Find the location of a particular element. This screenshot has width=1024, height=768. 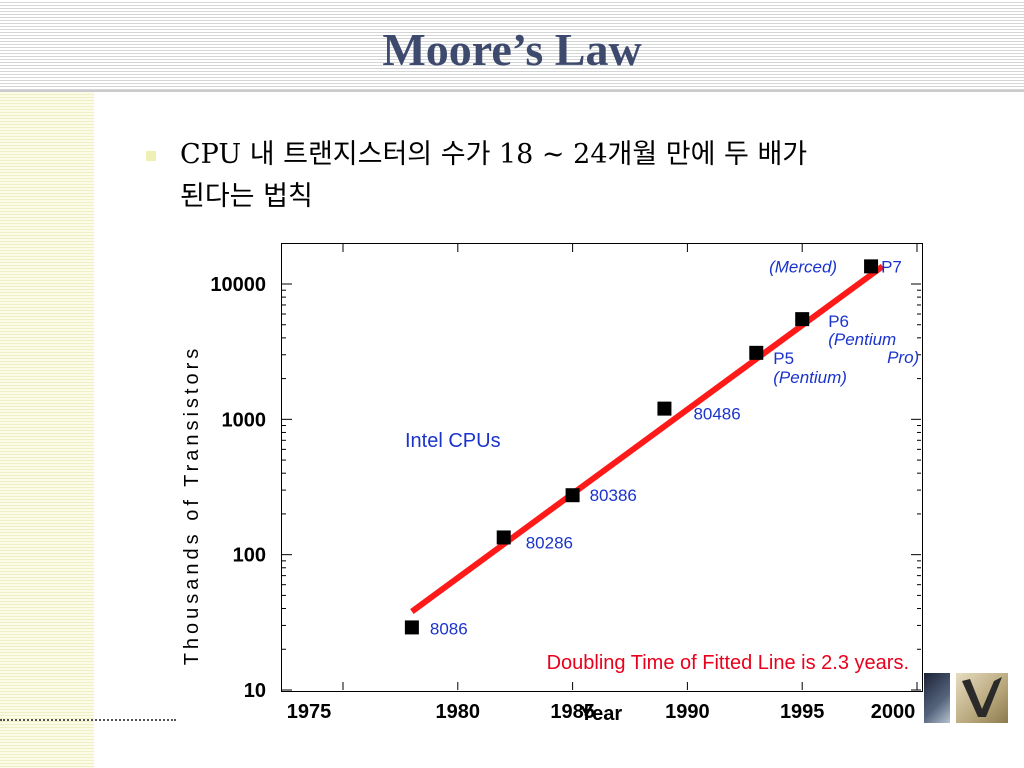

pen-nib-icon-svg is located at coordinates (982, 697).